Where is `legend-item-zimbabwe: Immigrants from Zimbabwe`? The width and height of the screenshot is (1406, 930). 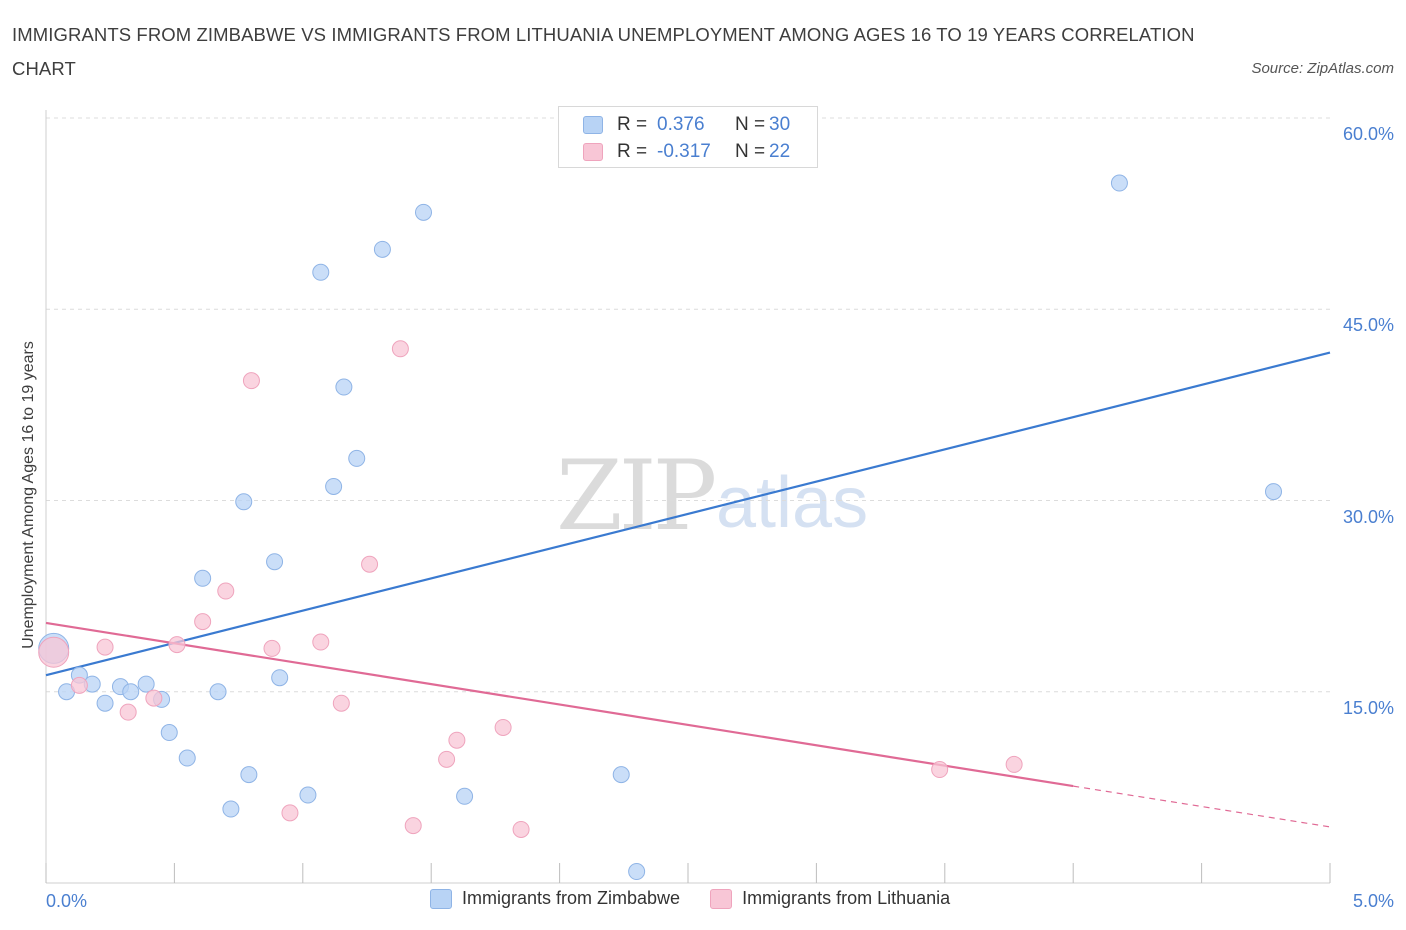 legend-item-zimbabwe: Immigrants from Zimbabwe is located at coordinates (555, 898).